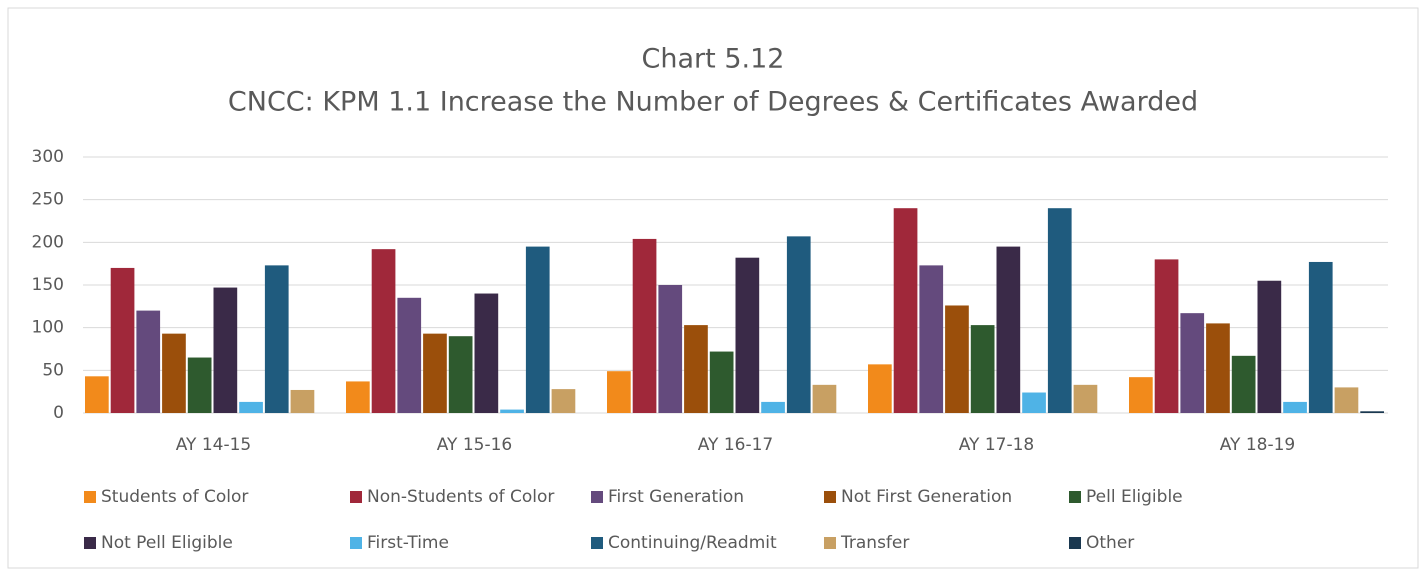  What do you see at coordinates (874, 543) in the screenshot?
I see `legend-label: Transfer` at bounding box center [874, 543].